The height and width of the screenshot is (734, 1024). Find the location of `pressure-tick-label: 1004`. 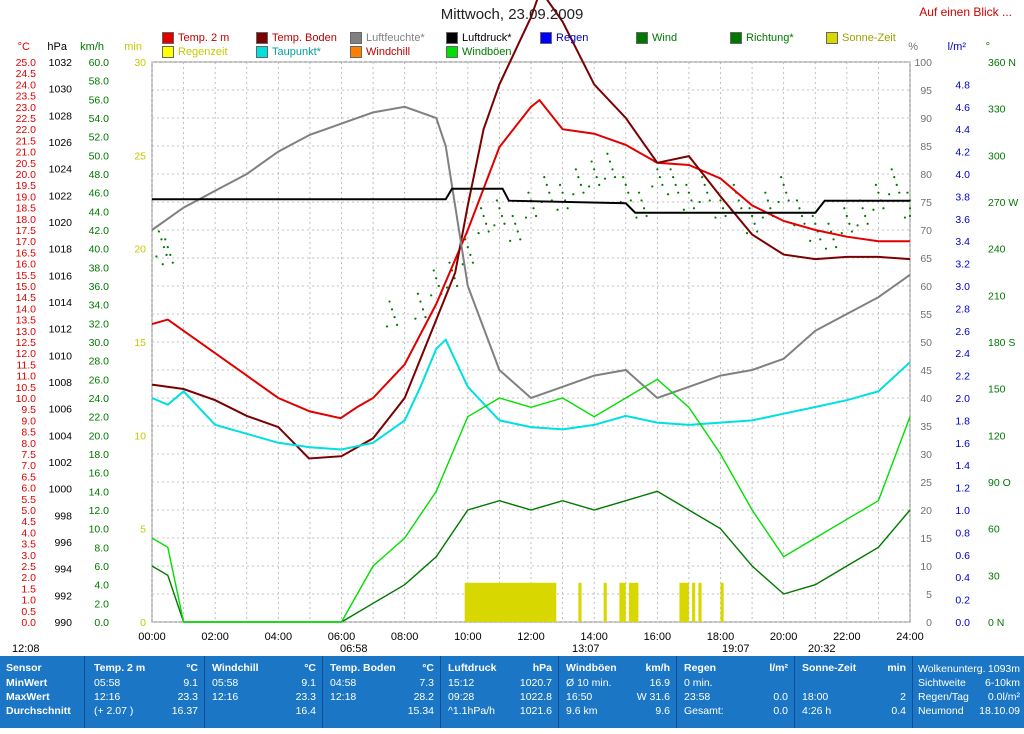

pressure-tick-label: 1004 is located at coordinates (61, 436).